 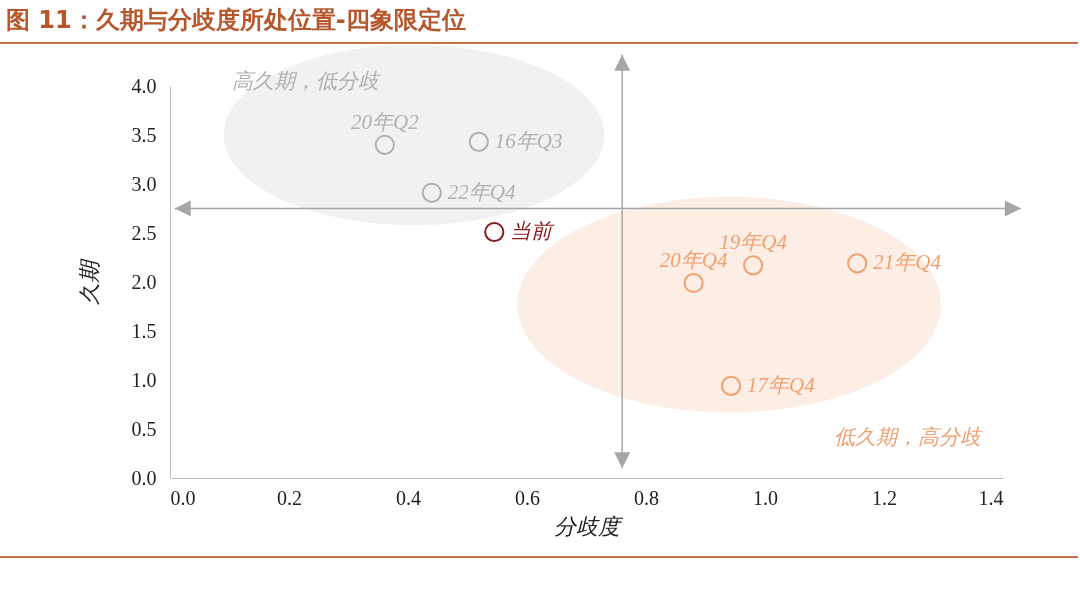 What do you see at coordinates (527, 497) in the screenshot?
I see `x-tick-label: 0.6` at bounding box center [527, 497].